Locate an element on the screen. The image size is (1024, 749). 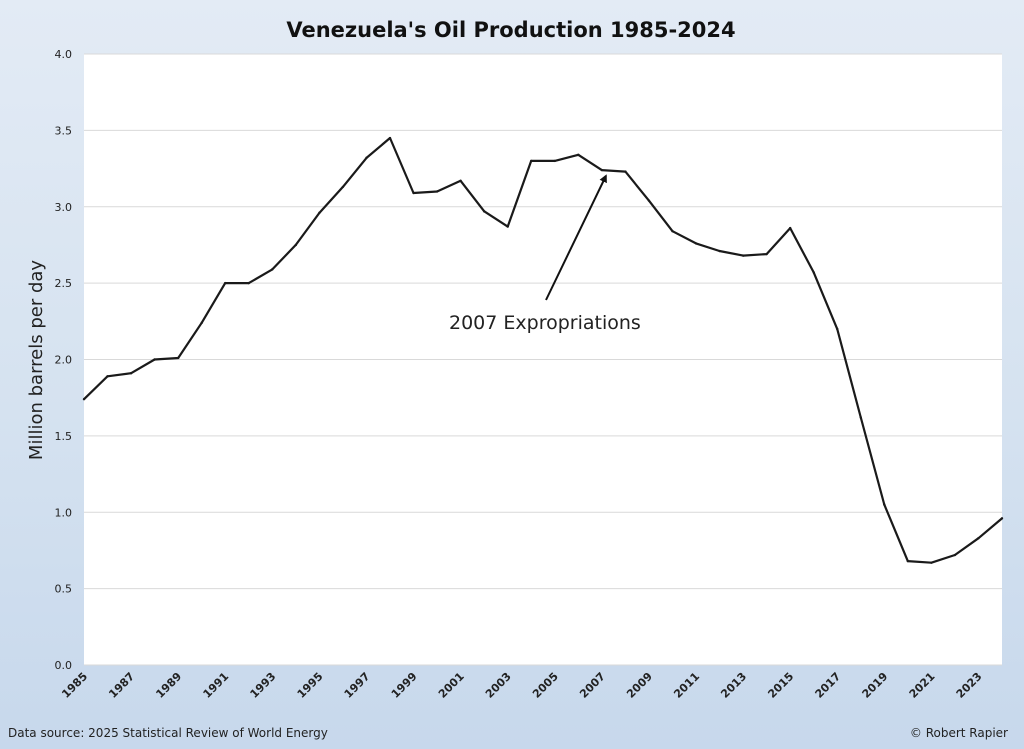
y-tick-labels: 0.0 0.5 1.0 1.5 2.0 2.5 3.0 3.5 4.0 is located at coordinates (64, 360).